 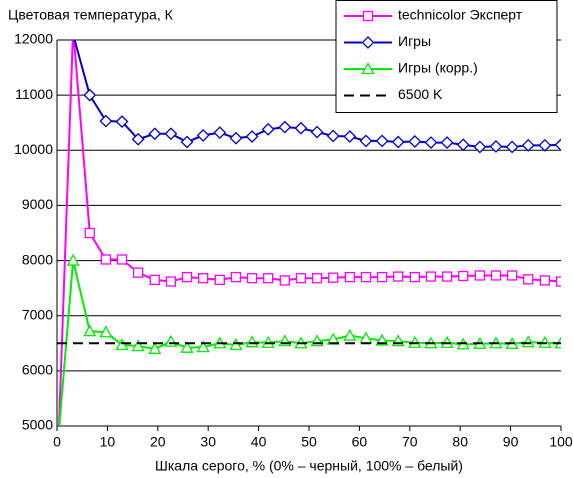 What do you see at coordinates (33, 149) in the screenshot?
I see `y-tick-label: 10000` at bounding box center [33, 149].